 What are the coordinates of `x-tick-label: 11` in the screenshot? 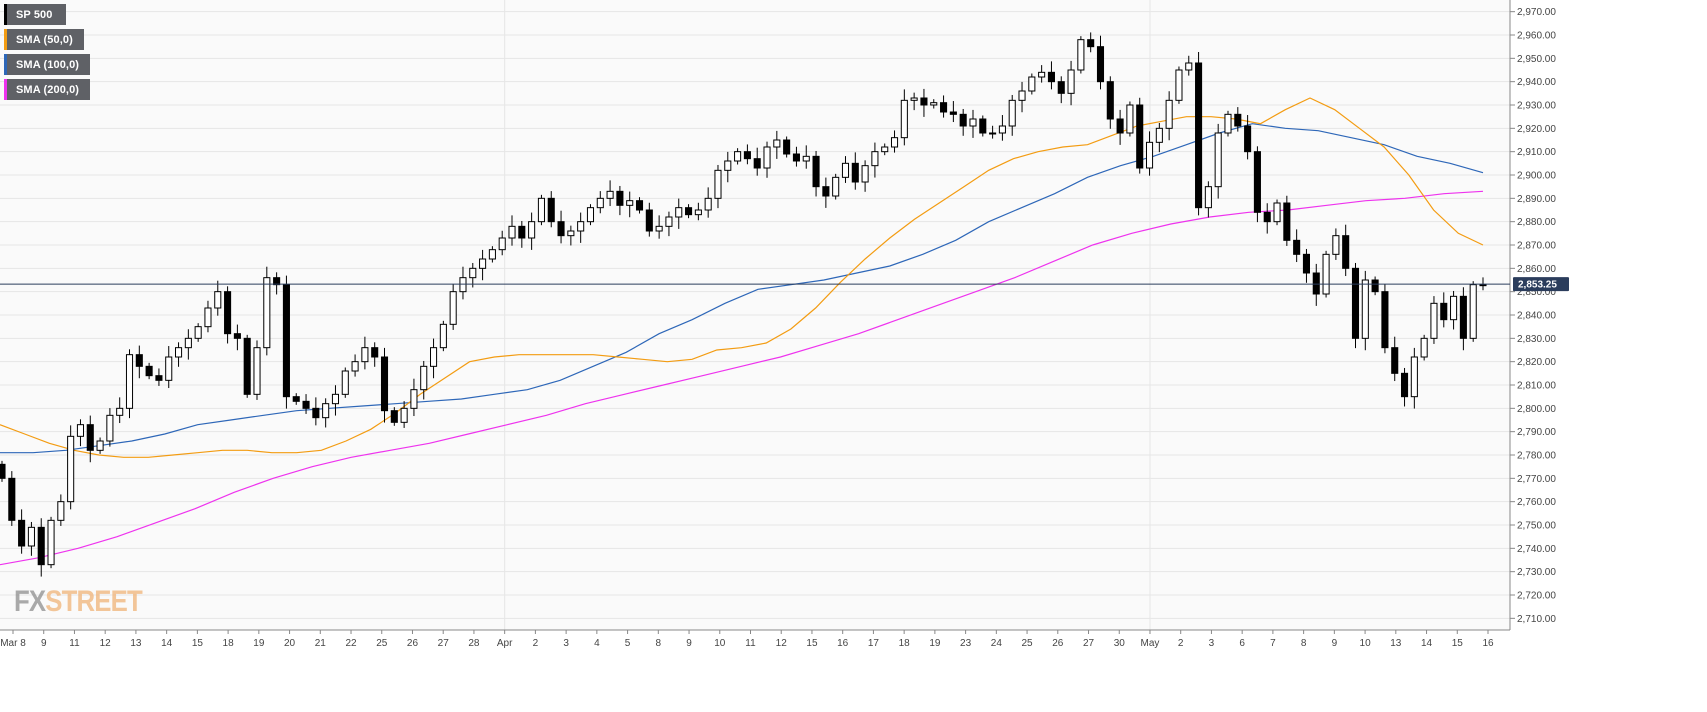 It's located at (74, 643).